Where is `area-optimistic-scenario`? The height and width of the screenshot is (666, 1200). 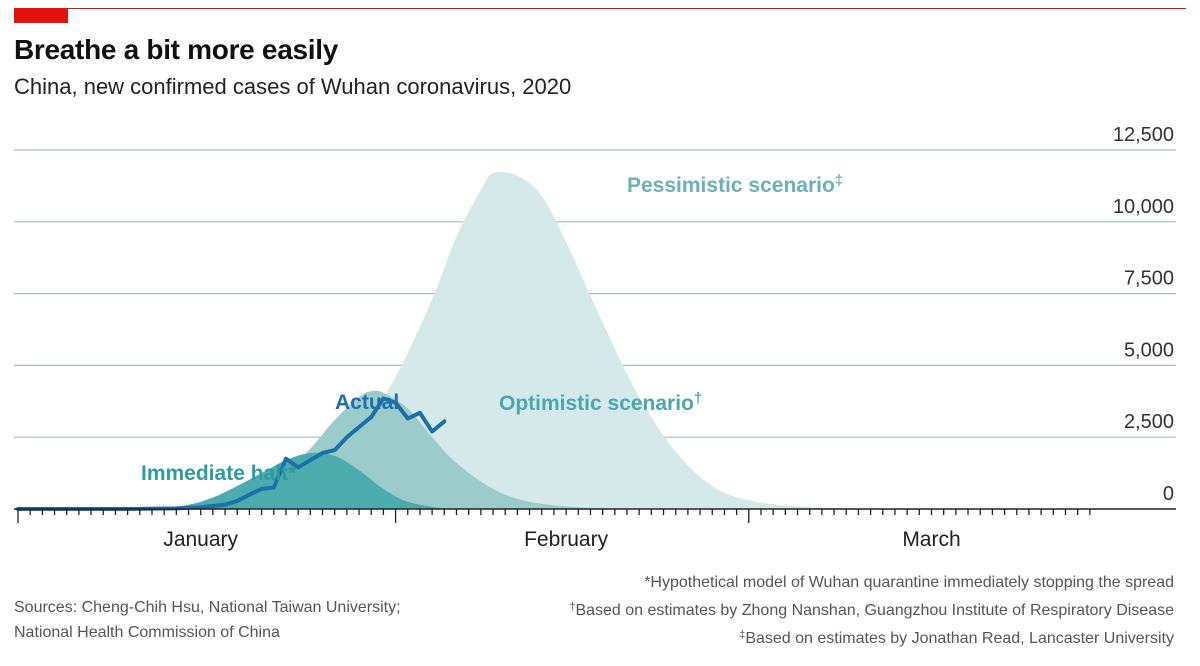 area-optimistic-scenario is located at coordinates (322, 449).